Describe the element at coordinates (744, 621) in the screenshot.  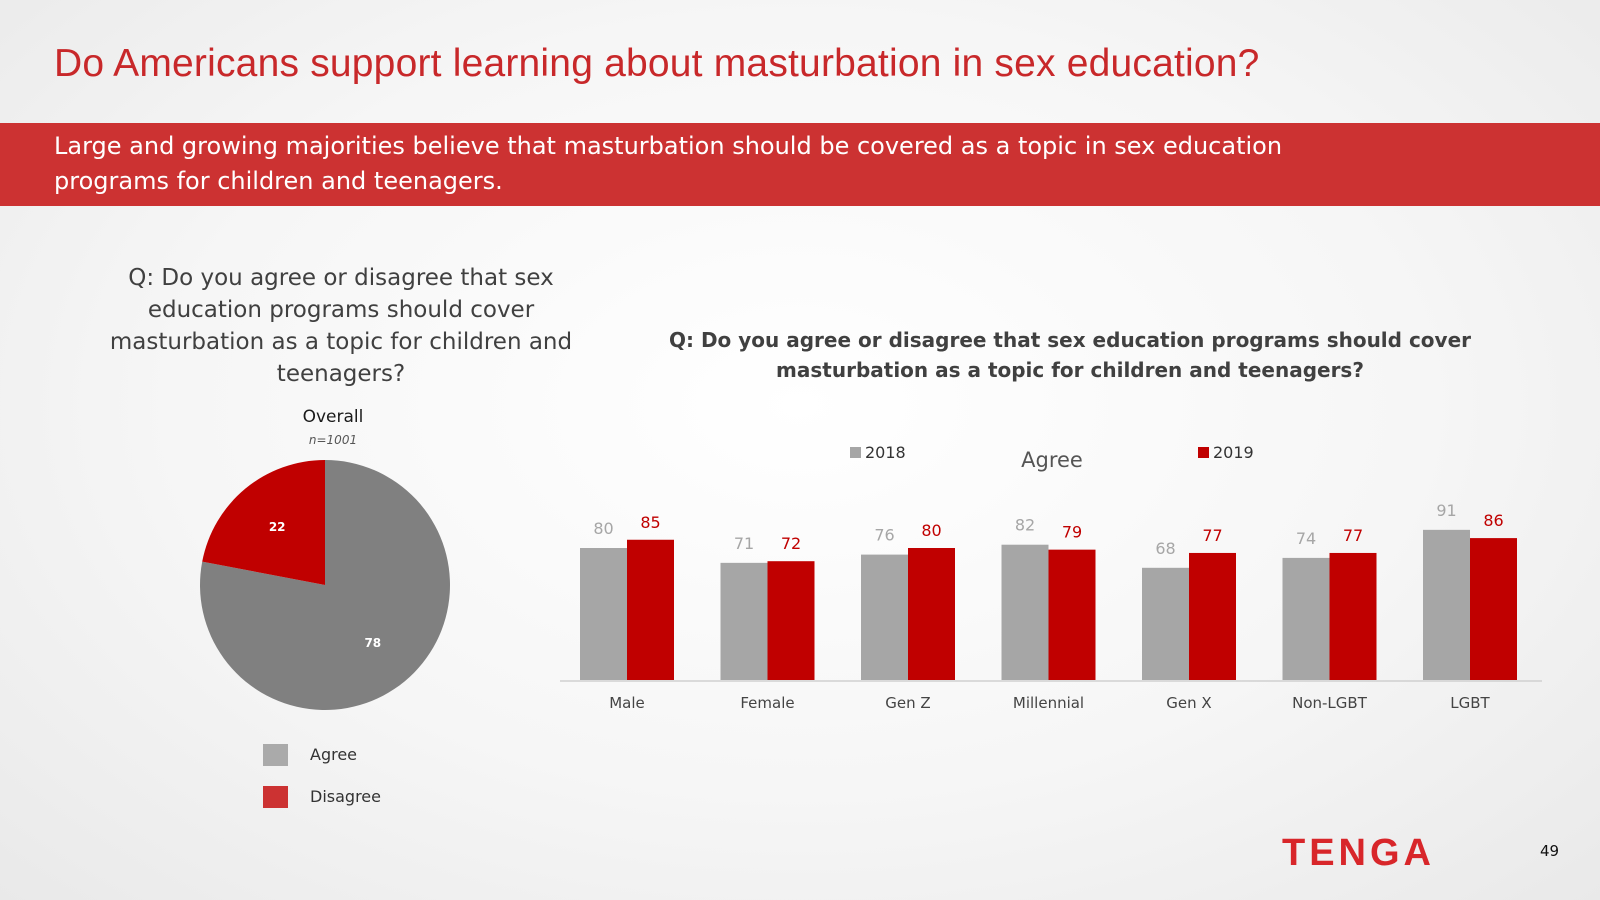
I see `bar-2018-female` at that location.